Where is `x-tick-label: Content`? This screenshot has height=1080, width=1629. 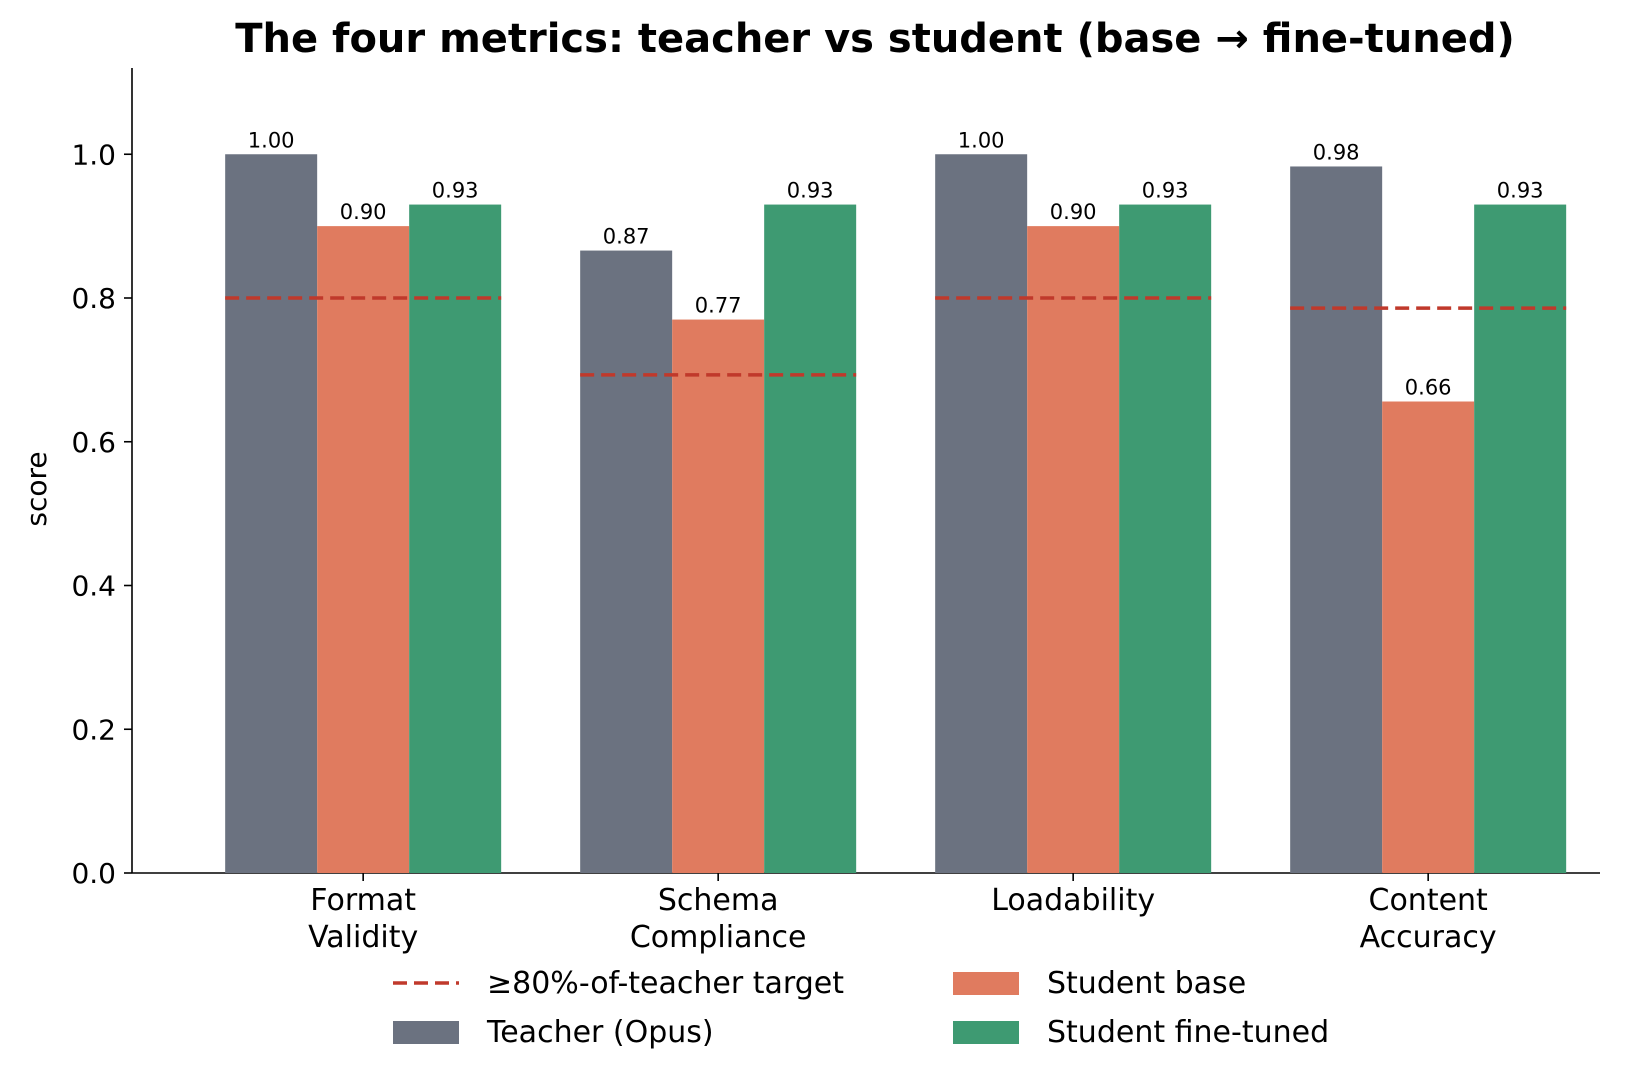
x-tick-label: Content is located at coordinates (1429, 900).